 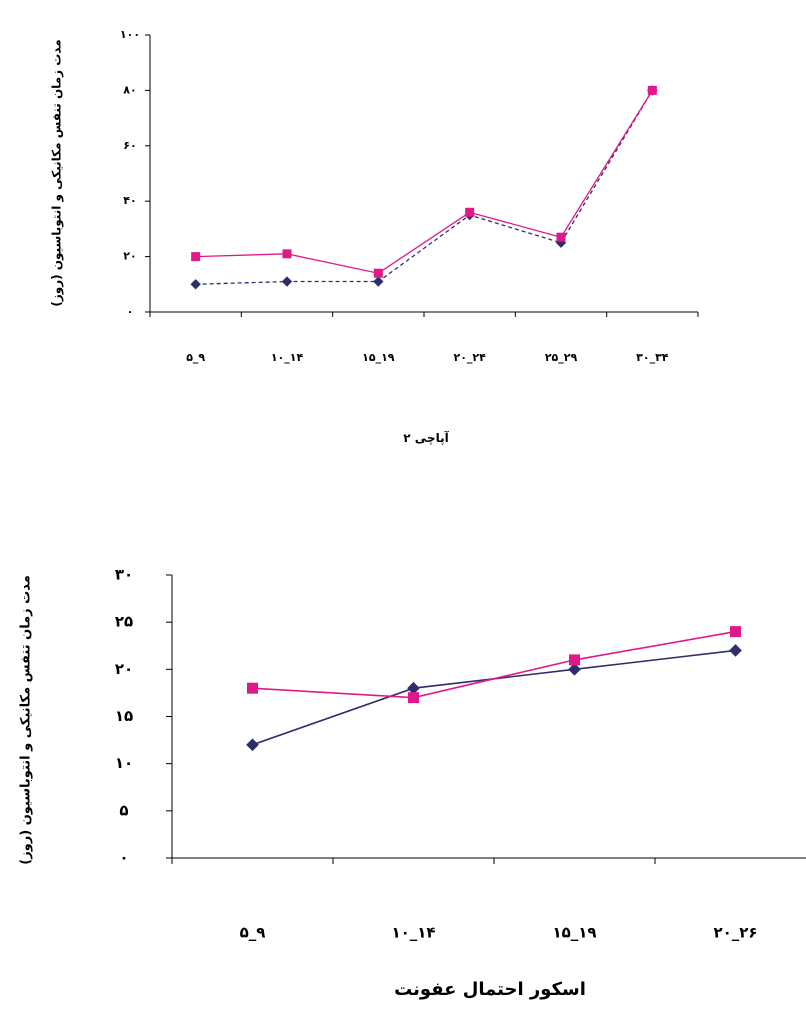 I want to click on y-tick-label: ۴۰, so click(x=129, y=200).